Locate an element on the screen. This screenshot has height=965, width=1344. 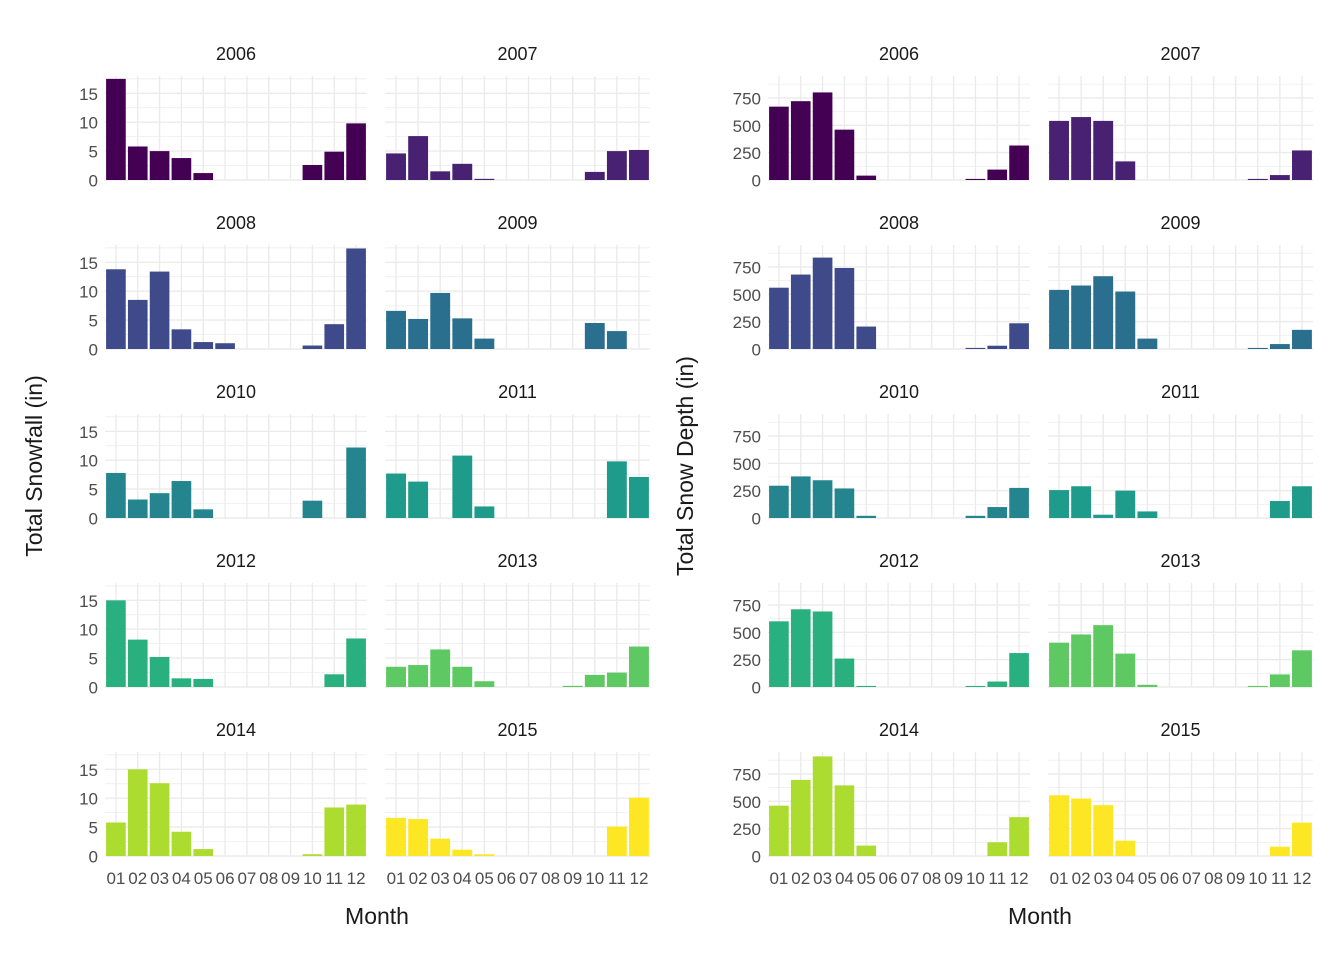
facet-panel-2006: 2006 0 250 500 750 is located at coordinates (881, 117).